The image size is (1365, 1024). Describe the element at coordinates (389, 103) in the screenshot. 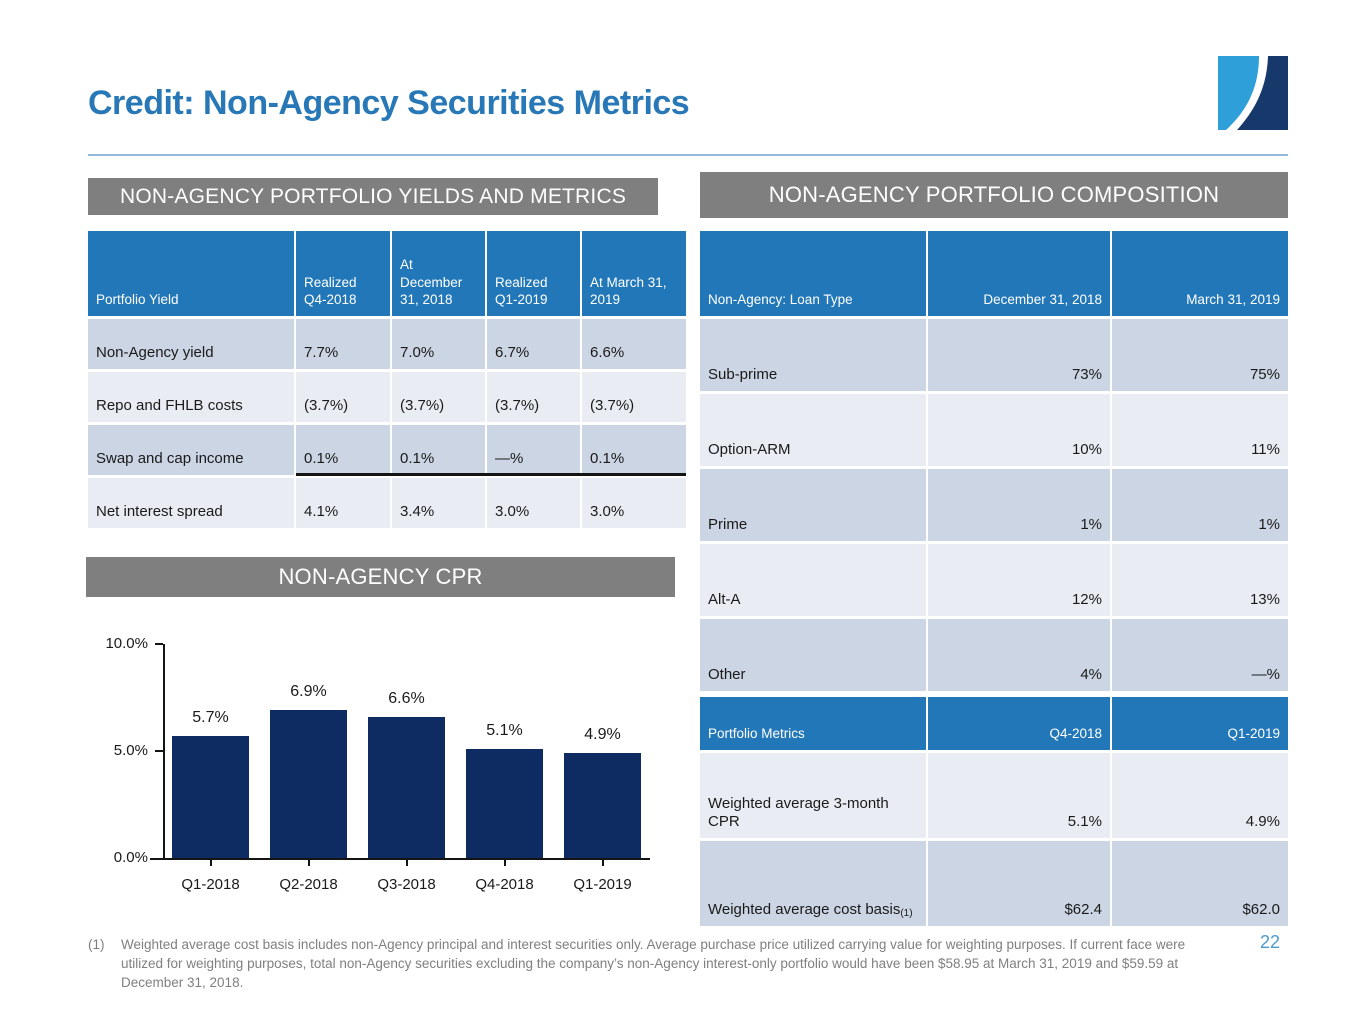

I see `page-title: Credit: Non-Agency Securities Metrics` at that location.